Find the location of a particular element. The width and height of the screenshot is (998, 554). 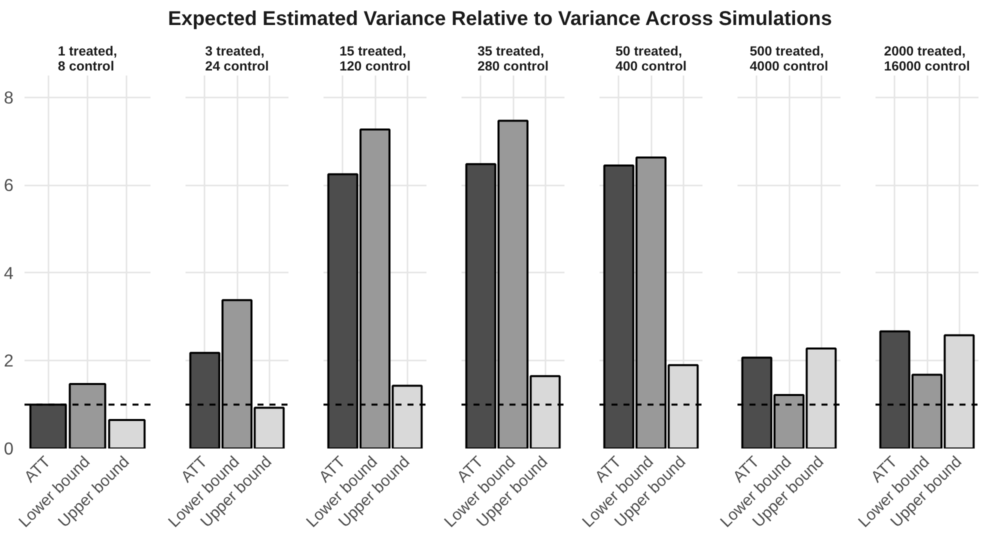

y-tick-label: 6 is located at coordinates (9, 184).